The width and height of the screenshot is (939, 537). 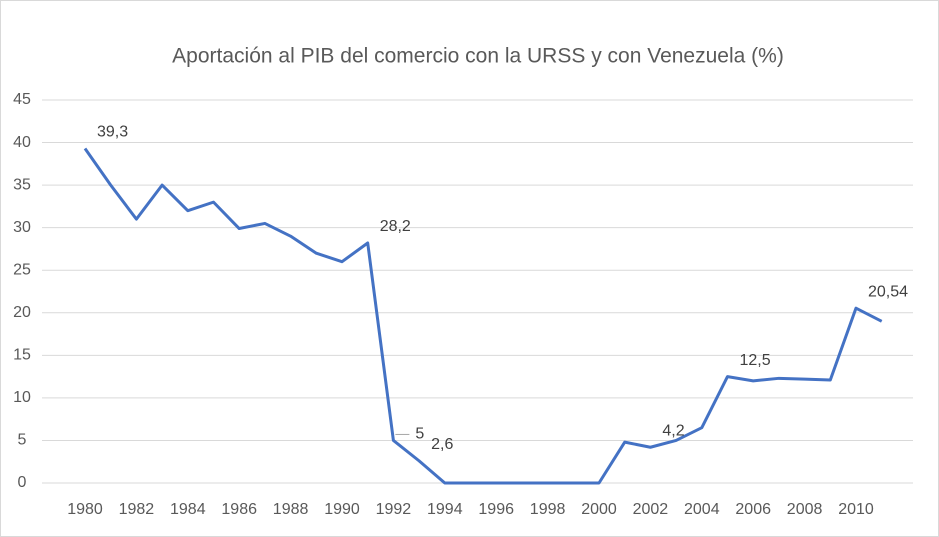 I want to click on x-tick-label: 2006, so click(x=753, y=509).